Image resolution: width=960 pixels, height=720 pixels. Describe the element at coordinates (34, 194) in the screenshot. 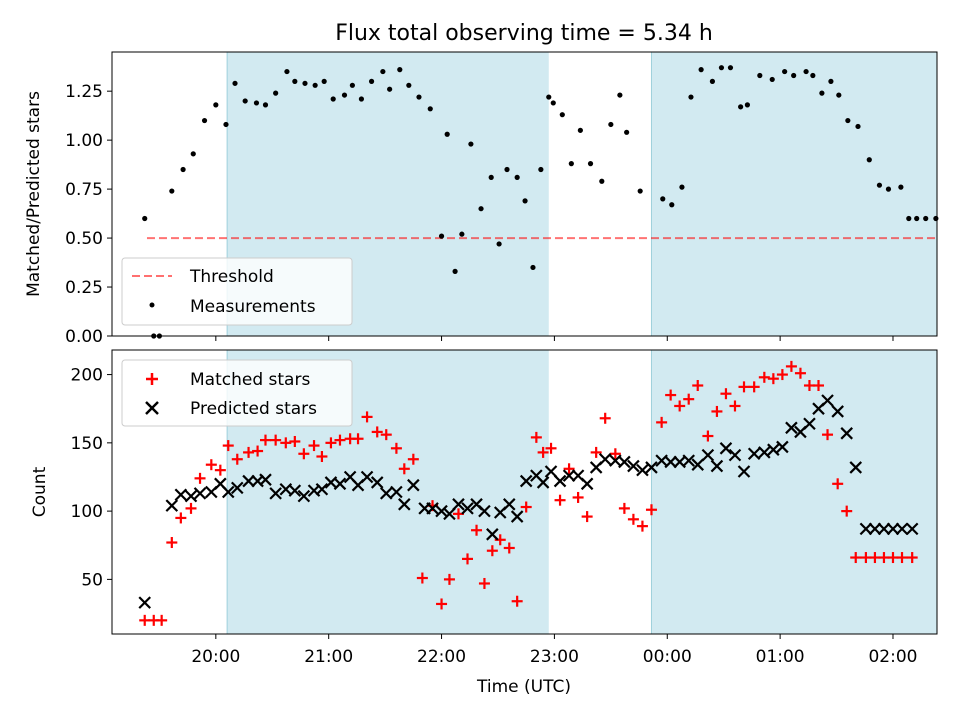

I see `top-y-axis-label: Matched/Predicted stars` at that location.